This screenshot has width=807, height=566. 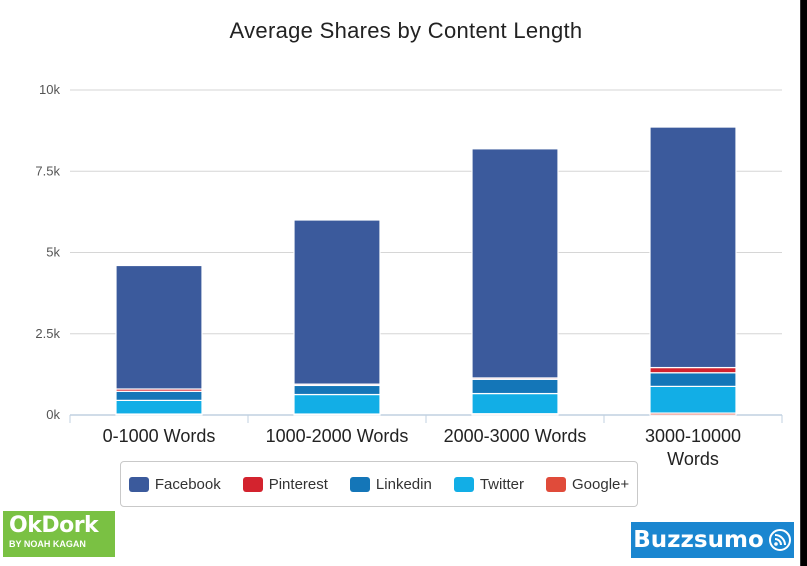 I want to click on x-tick-label: 0-1000 Words, so click(x=159, y=436).